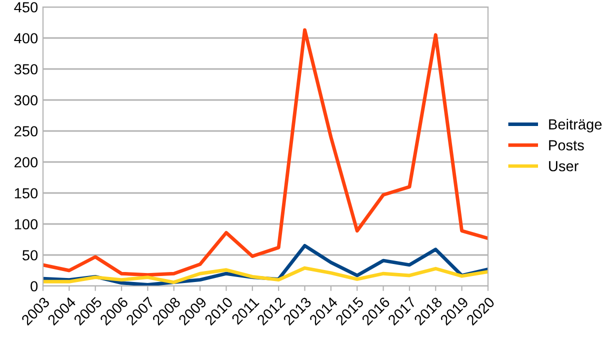  Describe the element at coordinates (566, 145) in the screenshot. I see `legend-label: Posts` at that location.